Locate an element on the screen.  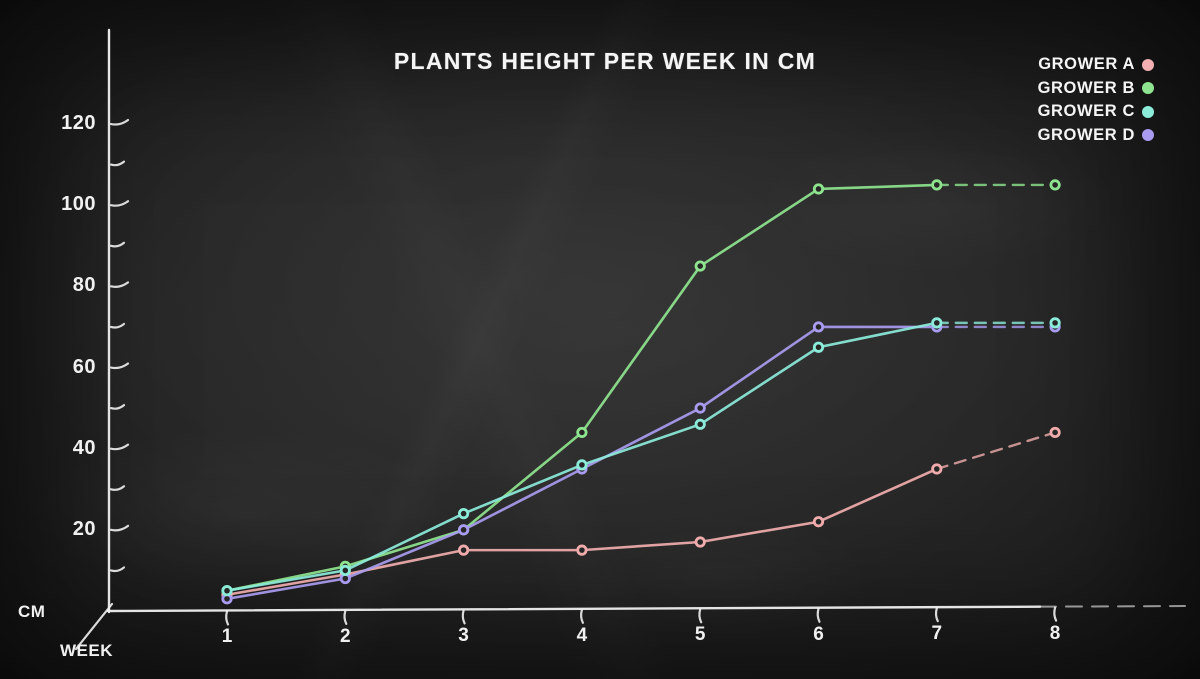
series-line-grower-a is located at coordinates (582, 532).